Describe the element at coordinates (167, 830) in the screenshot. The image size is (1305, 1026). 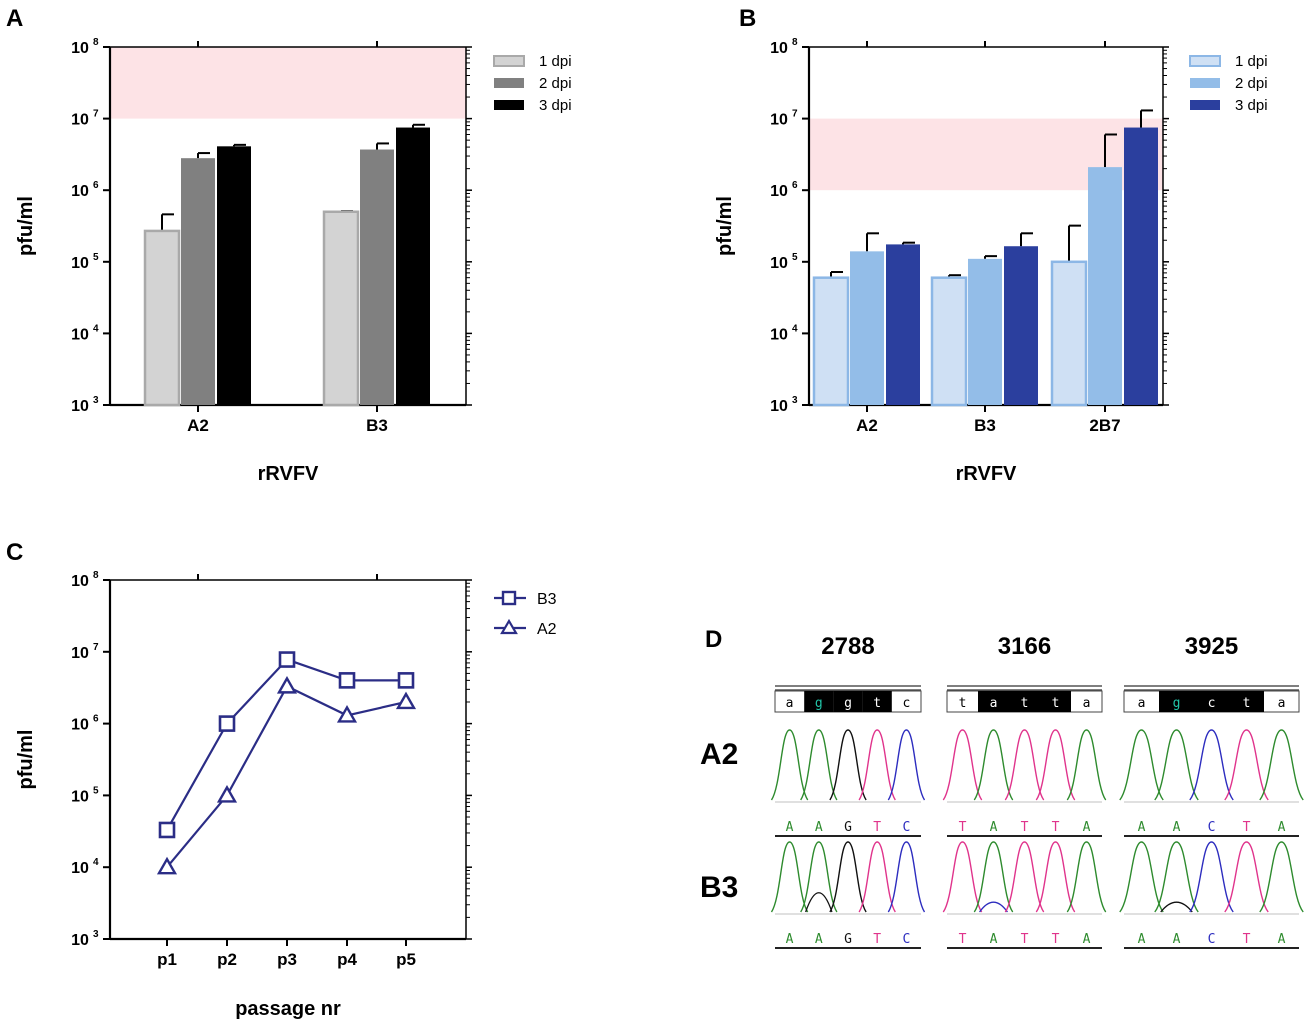
I see `point-B3-p1` at that location.